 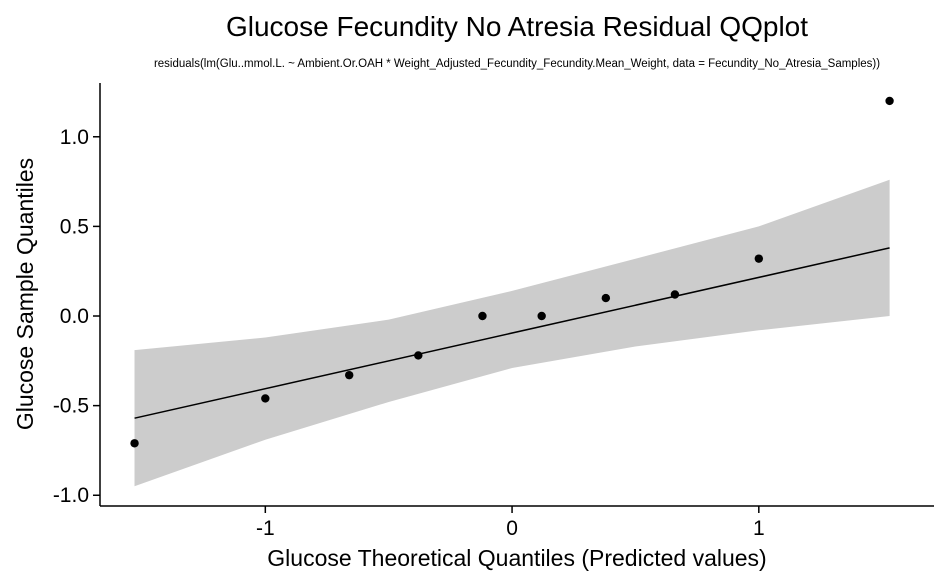 What do you see at coordinates (25, 294) in the screenshot?
I see `y-axis-label: Glucose Sample Quantiles` at bounding box center [25, 294].